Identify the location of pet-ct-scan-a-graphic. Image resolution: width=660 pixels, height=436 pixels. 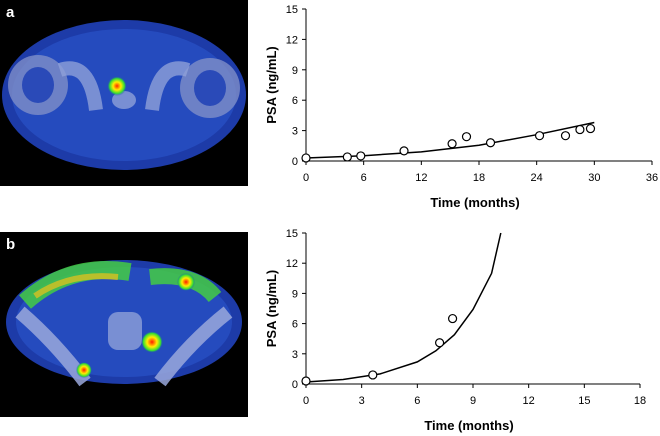
(124, 95).